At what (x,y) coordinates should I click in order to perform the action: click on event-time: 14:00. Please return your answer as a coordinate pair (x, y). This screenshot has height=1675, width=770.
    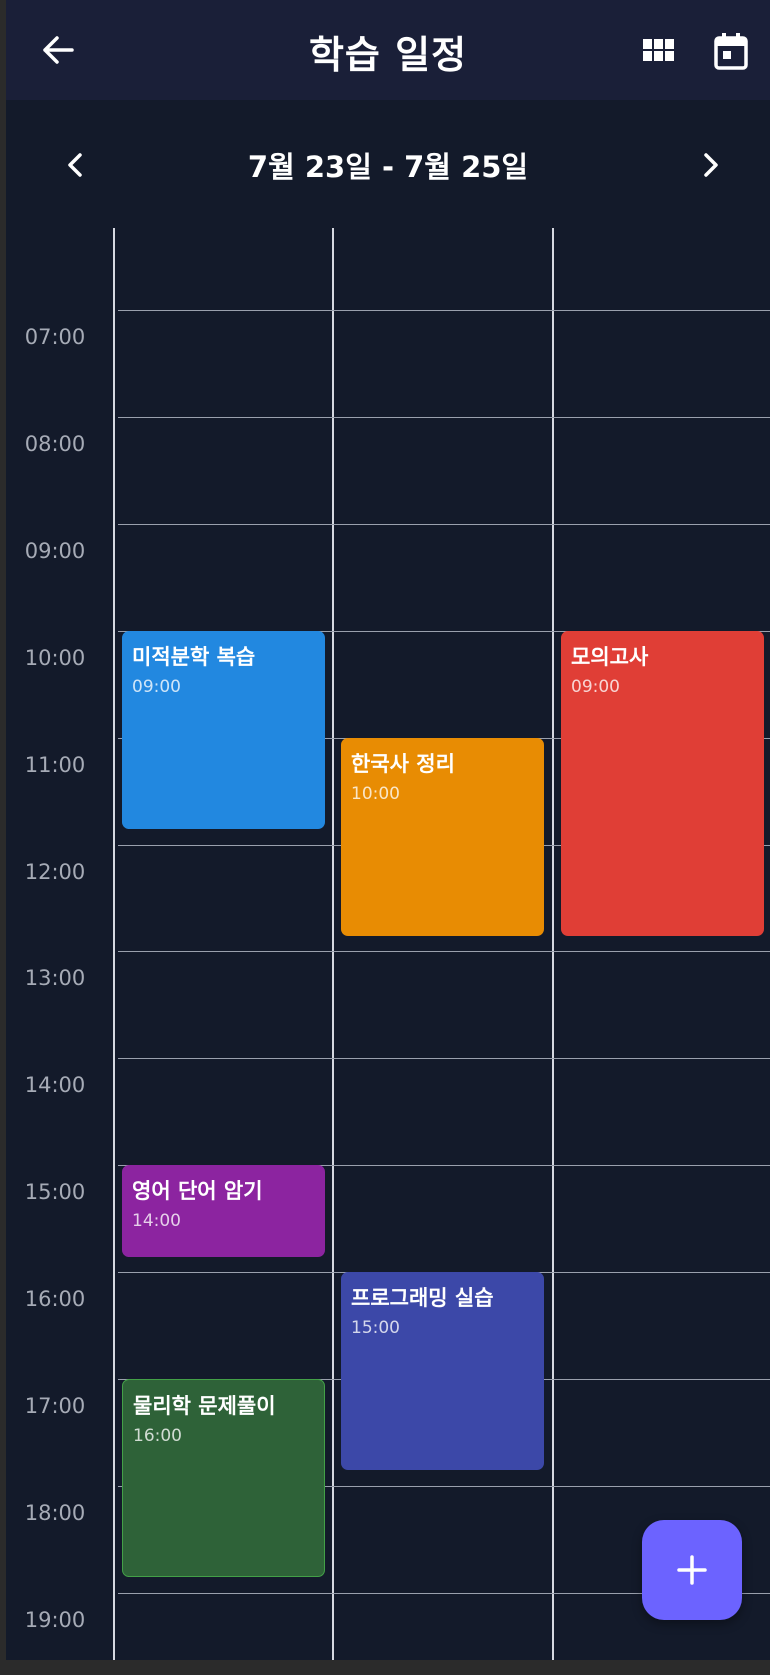
    Looking at the image, I should click on (223, 1221).